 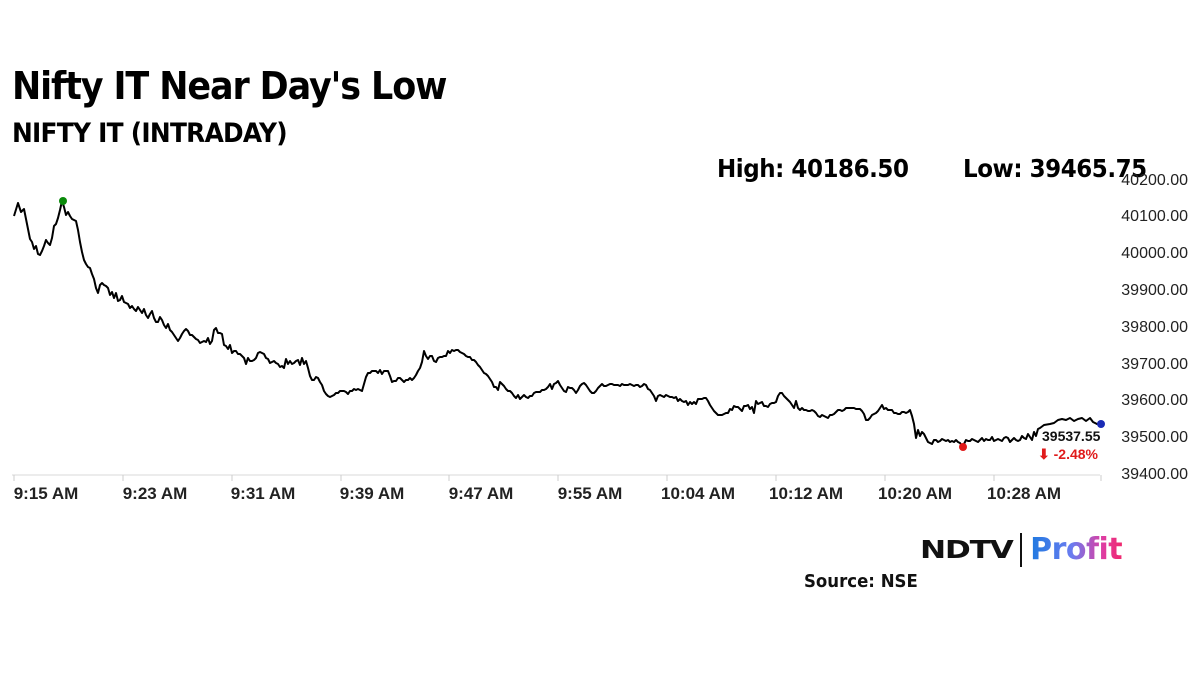 I want to click on x-tick-0923: 9:23 AM, so click(x=155, y=493).